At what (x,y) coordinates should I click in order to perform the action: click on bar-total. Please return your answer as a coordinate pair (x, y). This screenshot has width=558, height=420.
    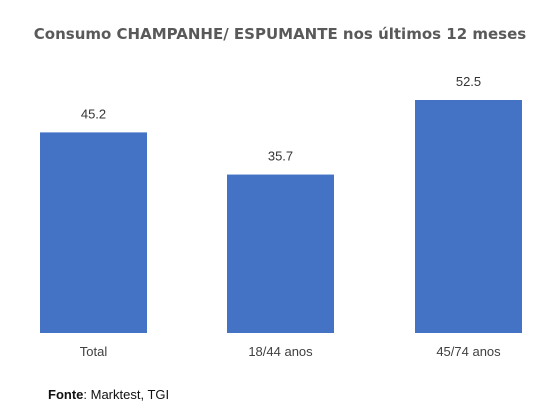
    Looking at the image, I should click on (93, 232).